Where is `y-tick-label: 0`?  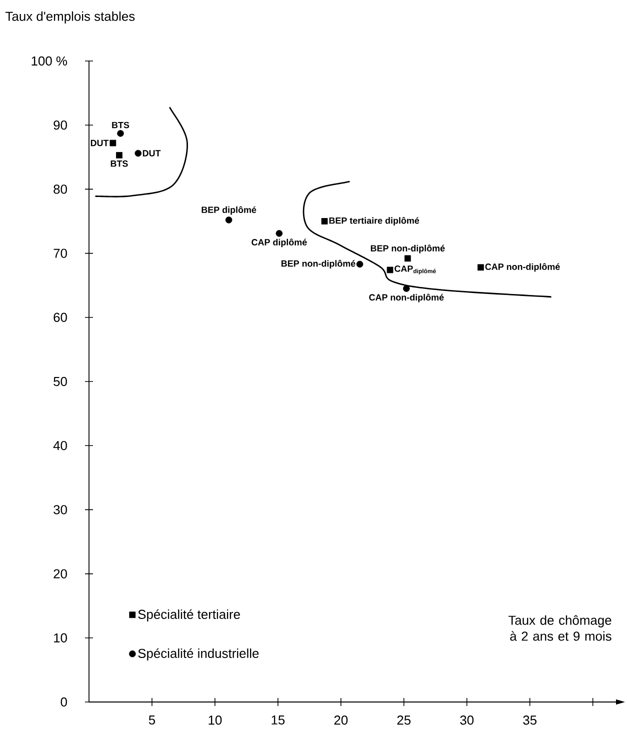 y-tick-label: 0 is located at coordinates (63, 702).